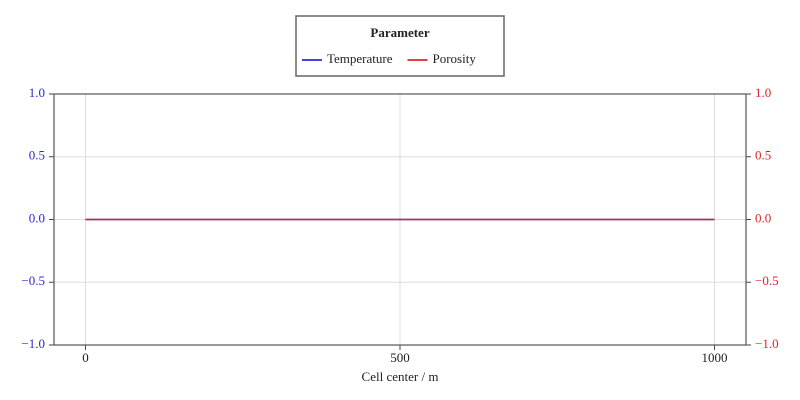 The image size is (800, 400). Describe the element at coordinates (37, 92) in the screenshot. I see `y-tick-label: 1.0` at that location.